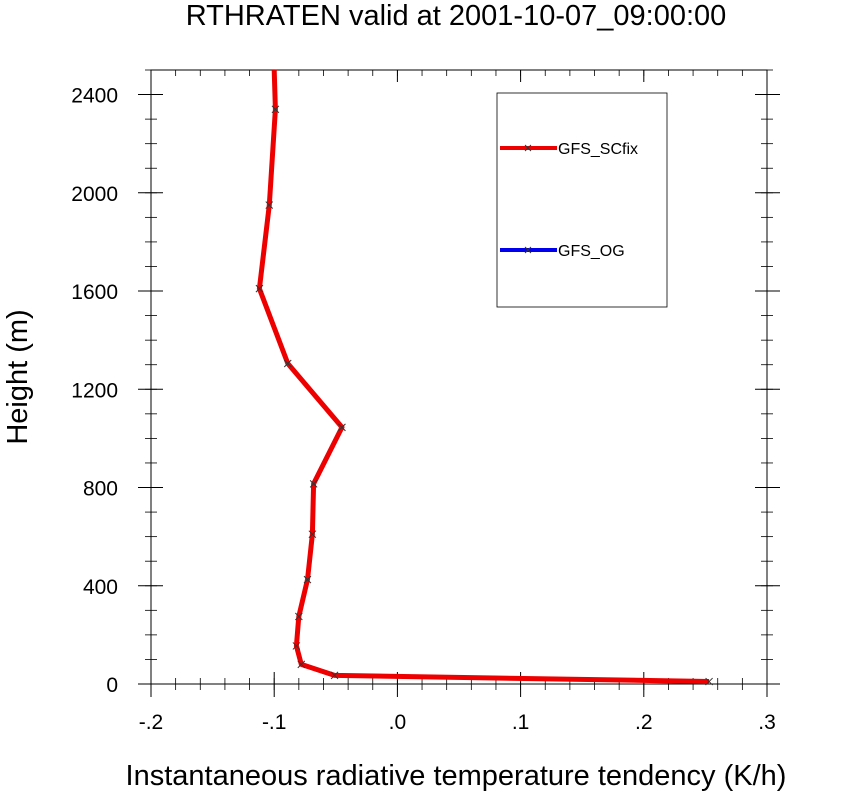 Image resolution: width=857 pixels, height=796 pixels. What do you see at coordinates (94, 194) in the screenshot?
I see `y-tick-label: 2000` at bounding box center [94, 194].